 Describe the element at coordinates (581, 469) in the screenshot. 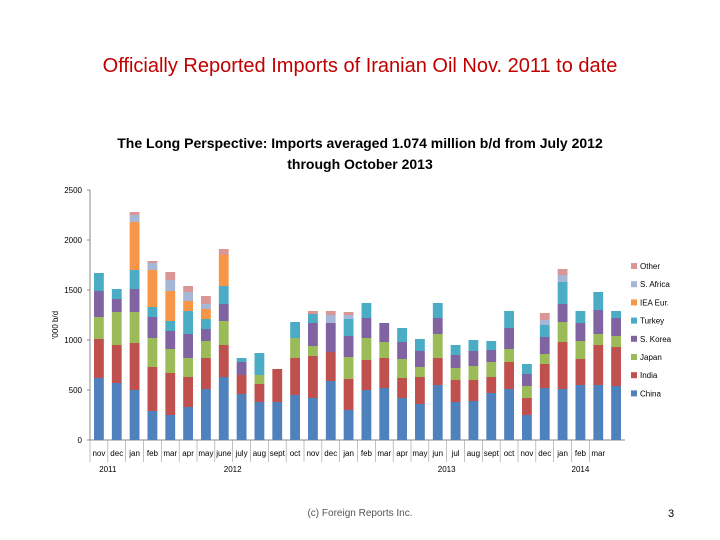

I see `x-year-label: 2014` at that location.